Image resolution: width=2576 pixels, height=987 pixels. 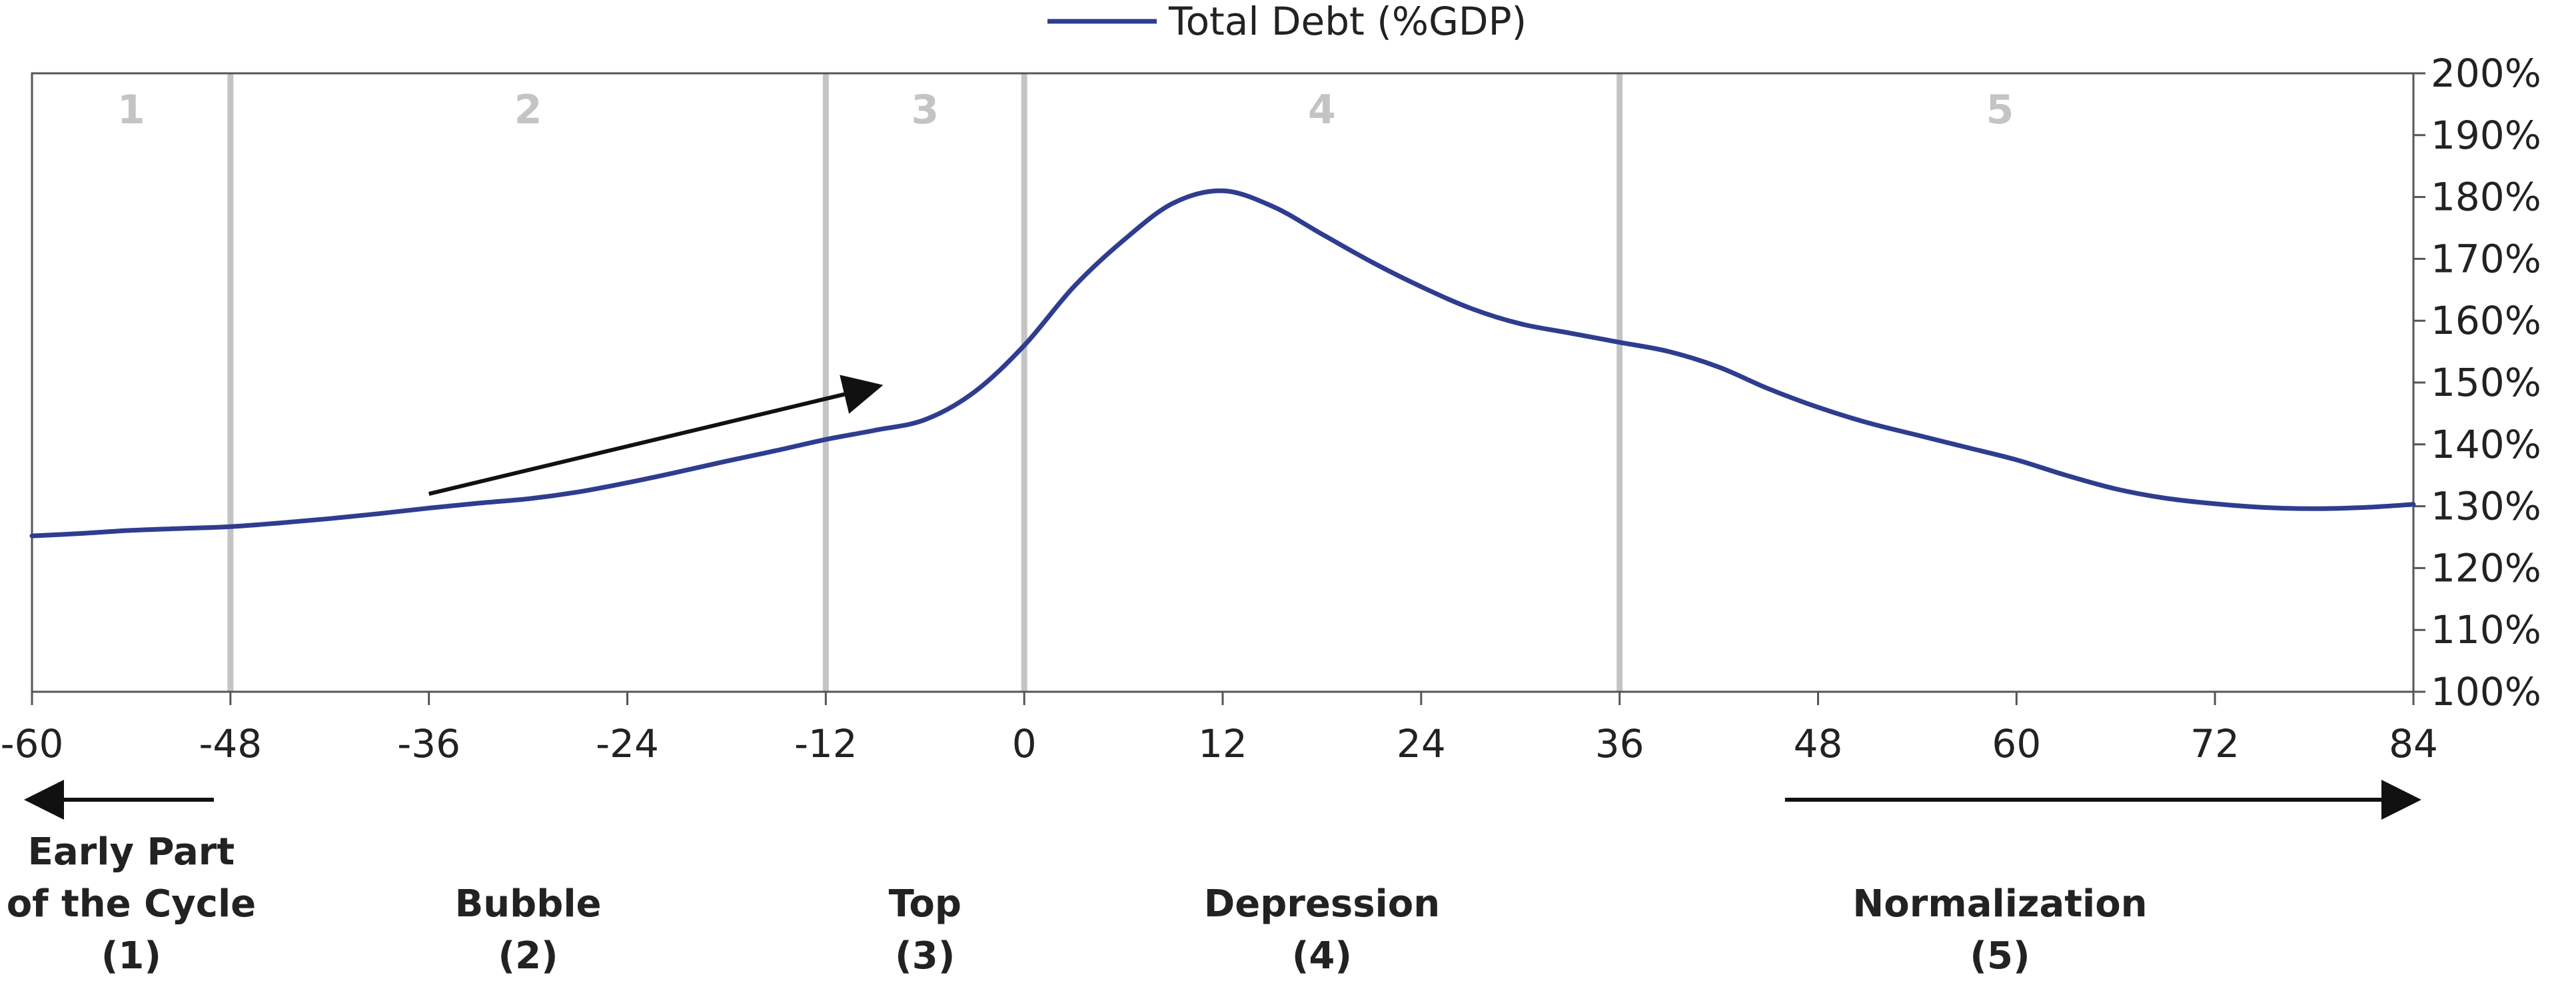 What do you see at coordinates (1348, 22) in the screenshot?
I see `legend-label: Total Debt (%GDP)` at bounding box center [1348, 22].